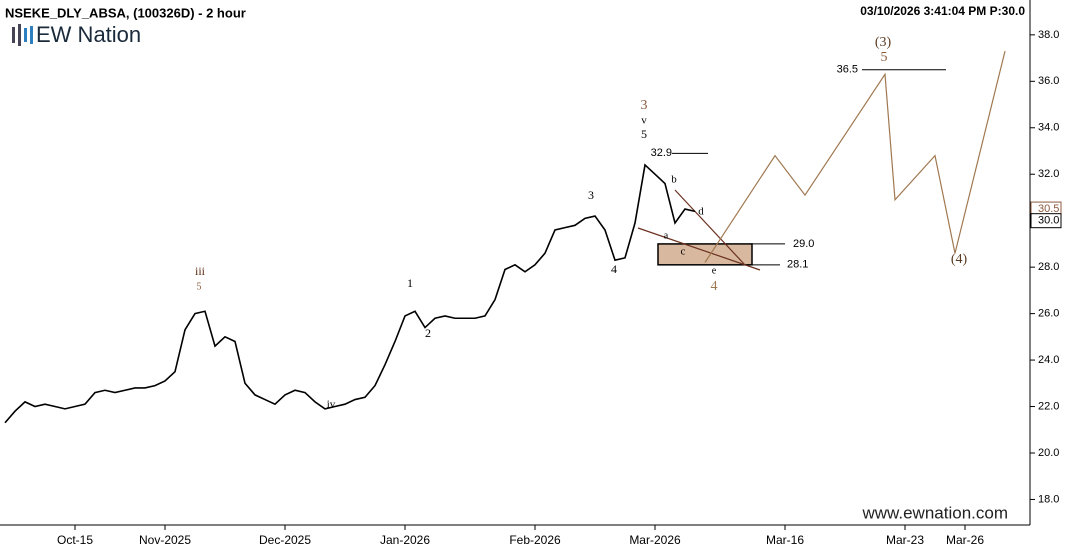 The width and height of the screenshot is (1070, 550). I want to click on y-tick-label: 20.0, so click(1048, 453).